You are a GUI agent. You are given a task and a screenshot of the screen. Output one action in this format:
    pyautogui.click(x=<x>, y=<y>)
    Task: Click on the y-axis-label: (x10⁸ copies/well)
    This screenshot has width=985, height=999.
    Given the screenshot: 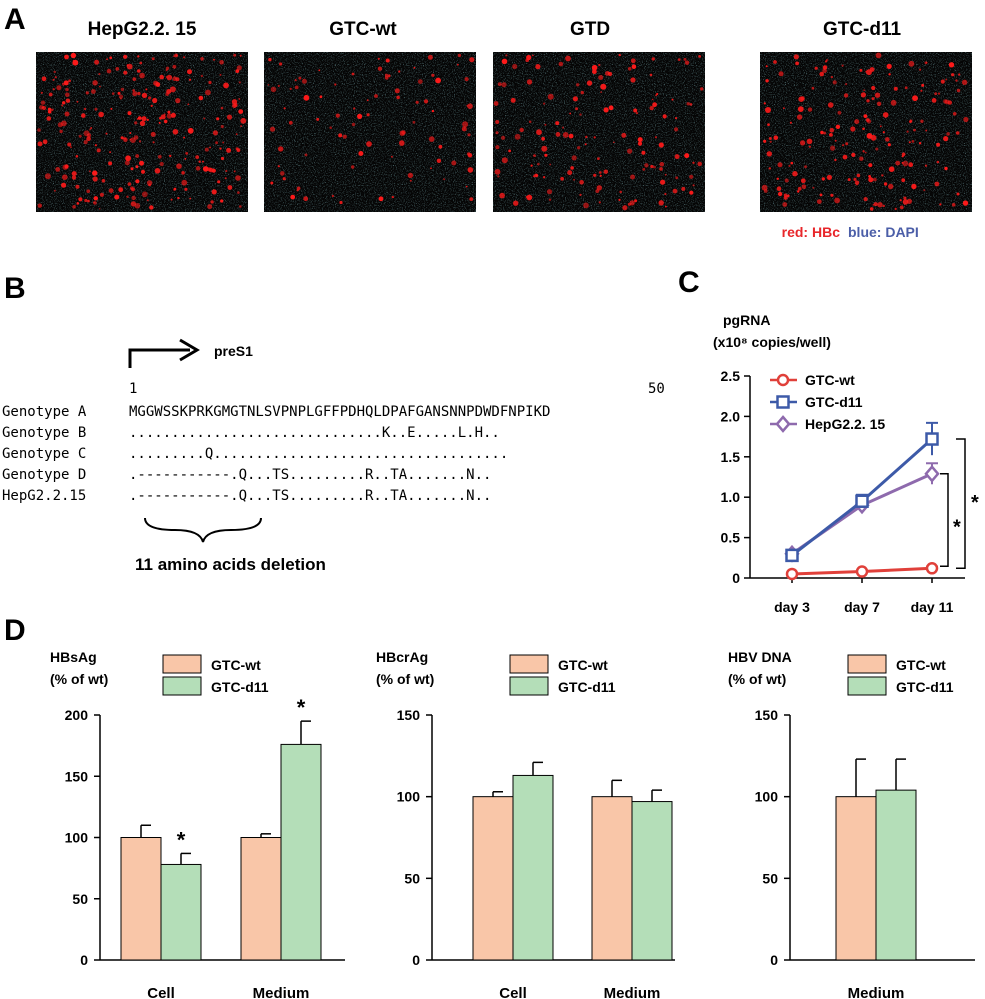 What is the action you would take?
    pyautogui.click(x=772, y=342)
    